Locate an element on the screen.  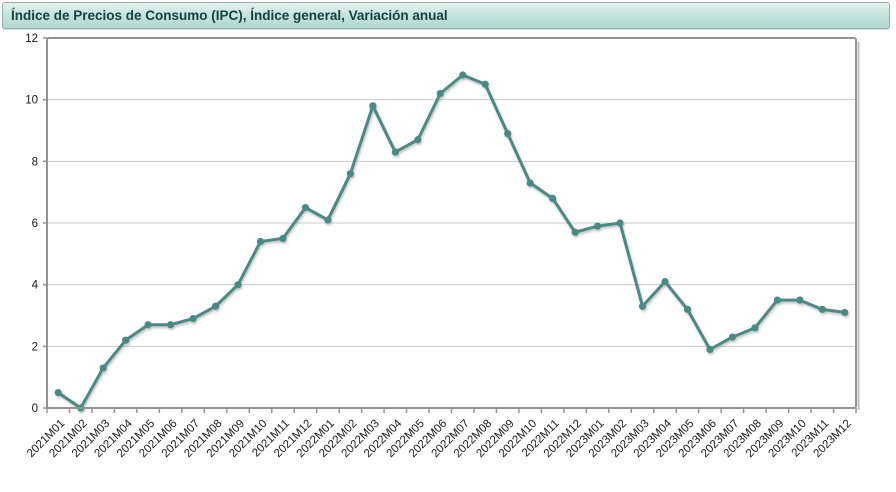
y-axis-label: 10 is located at coordinates (31, 101).